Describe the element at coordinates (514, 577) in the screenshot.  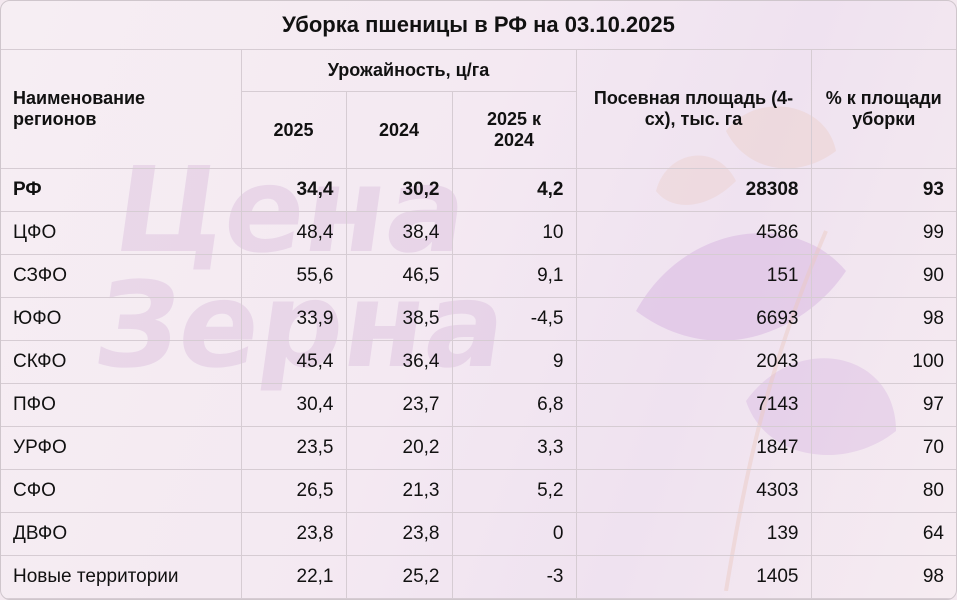
I see `yield-diff: -3` at that location.